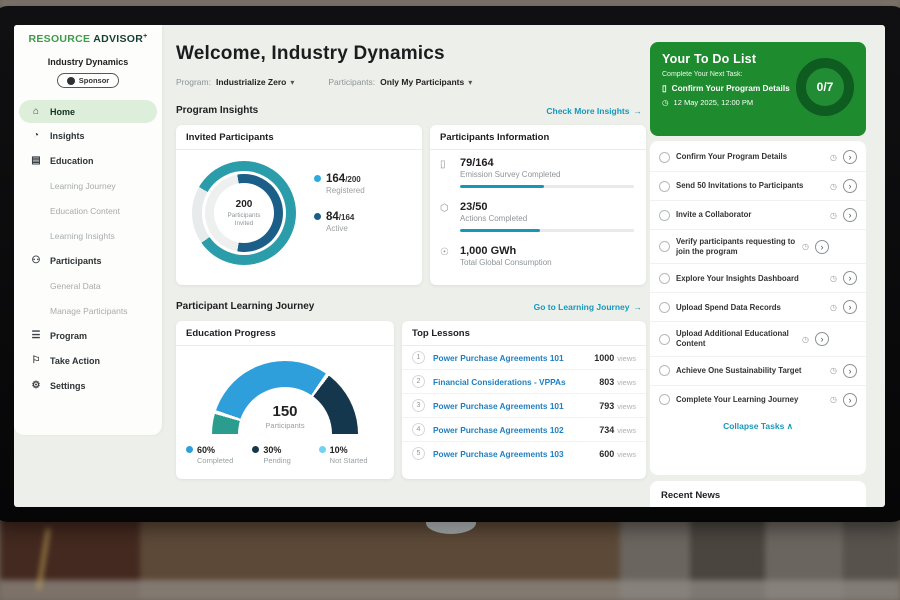  I want to click on stat-global-consumption: ☉ 1,000 GWh Total Global Consumption, so click(537, 256).